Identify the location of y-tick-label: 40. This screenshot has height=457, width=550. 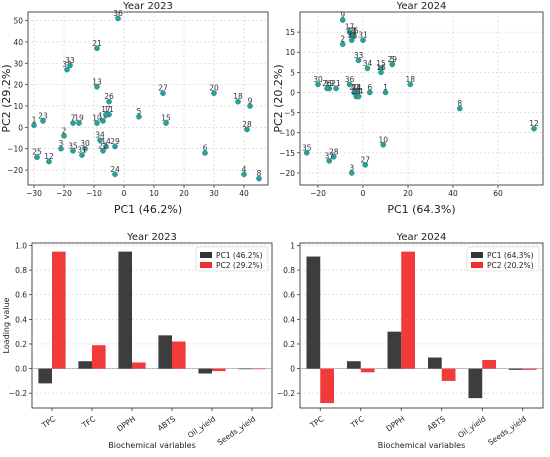
(18, 42).